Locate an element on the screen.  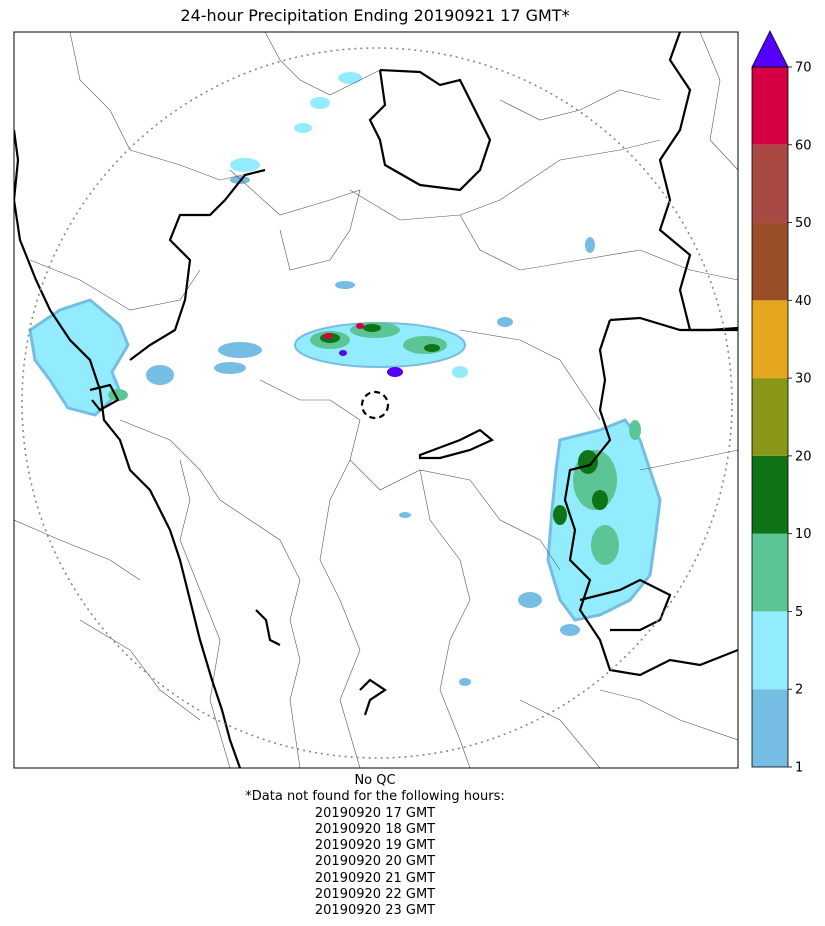
colorbar-tick-label: 20 is located at coordinates (803, 456).